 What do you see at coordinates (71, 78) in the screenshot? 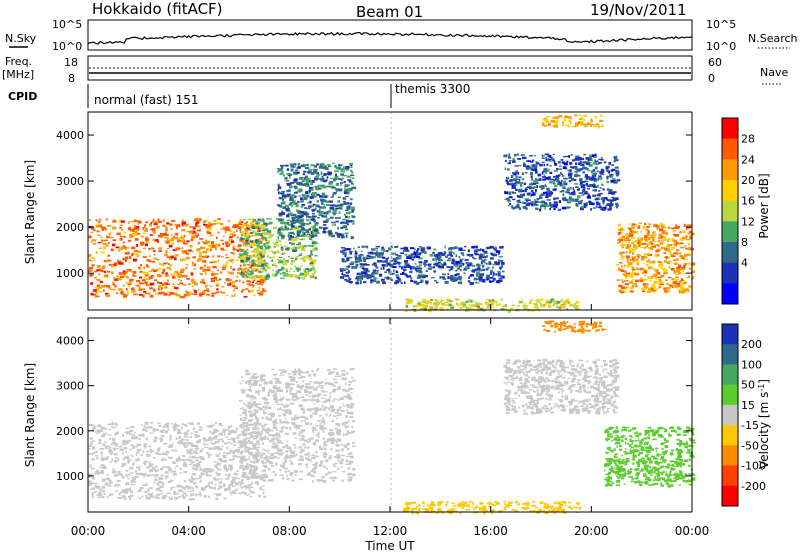
I see `freq-left-tick-bottom: 8` at bounding box center [71, 78].